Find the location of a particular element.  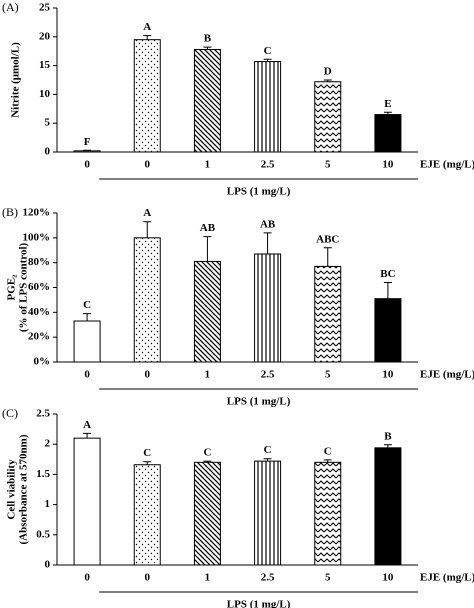

significance-letter: F is located at coordinates (87, 142).